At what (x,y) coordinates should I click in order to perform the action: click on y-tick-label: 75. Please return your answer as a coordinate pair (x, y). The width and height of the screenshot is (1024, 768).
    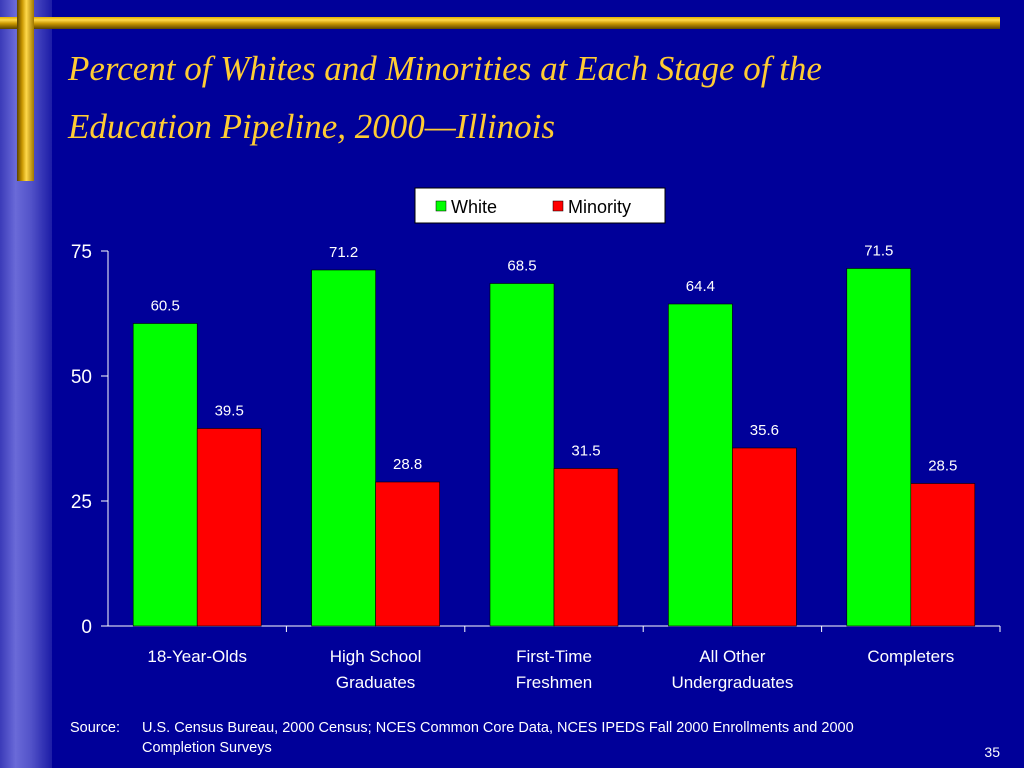
    Looking at the image, I should click on (81, 252).